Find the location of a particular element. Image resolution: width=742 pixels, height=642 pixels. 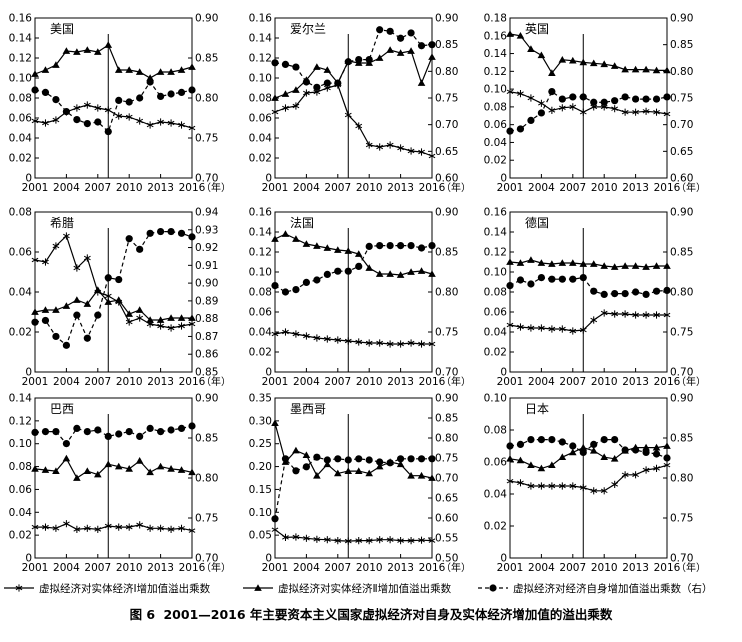

left-axis-tick-label: 0 is located at coordinates (268, 559).